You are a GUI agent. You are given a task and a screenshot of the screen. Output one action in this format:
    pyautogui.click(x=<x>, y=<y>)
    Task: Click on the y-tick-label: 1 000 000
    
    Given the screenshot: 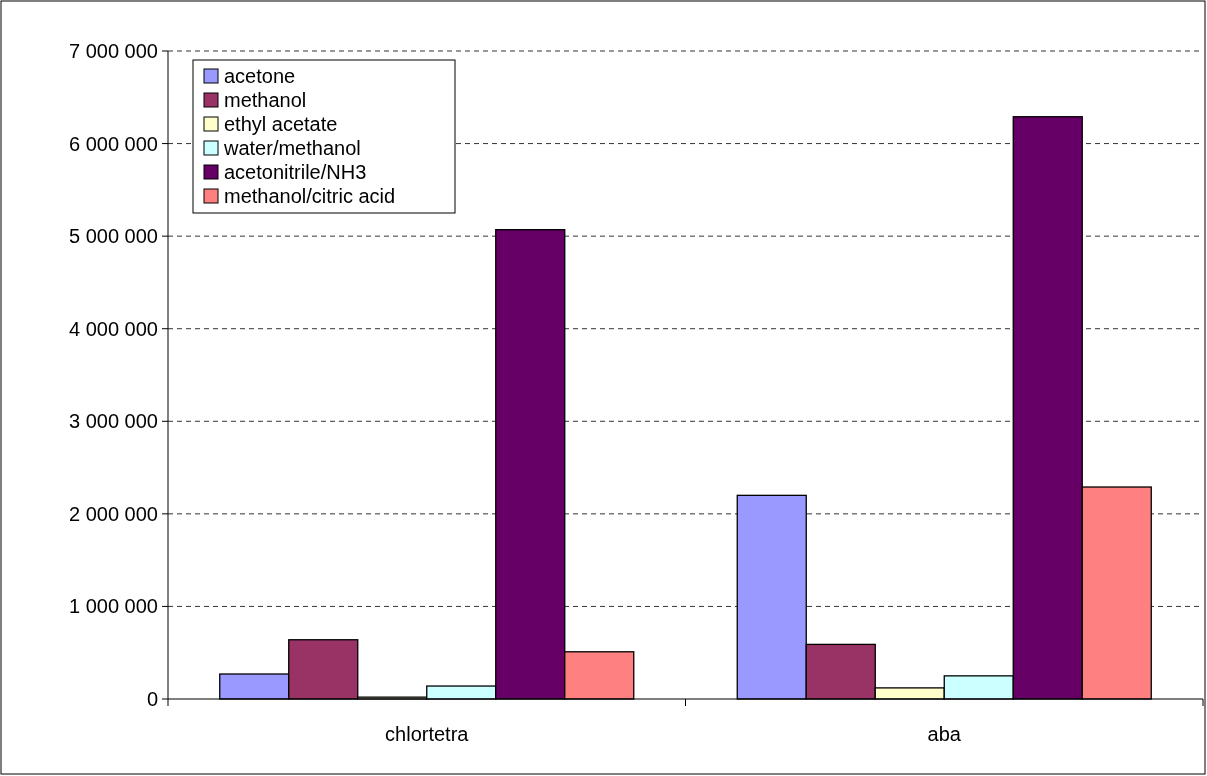 What is the action you would take?
    pyautogui.click(x=113, y=606)
    